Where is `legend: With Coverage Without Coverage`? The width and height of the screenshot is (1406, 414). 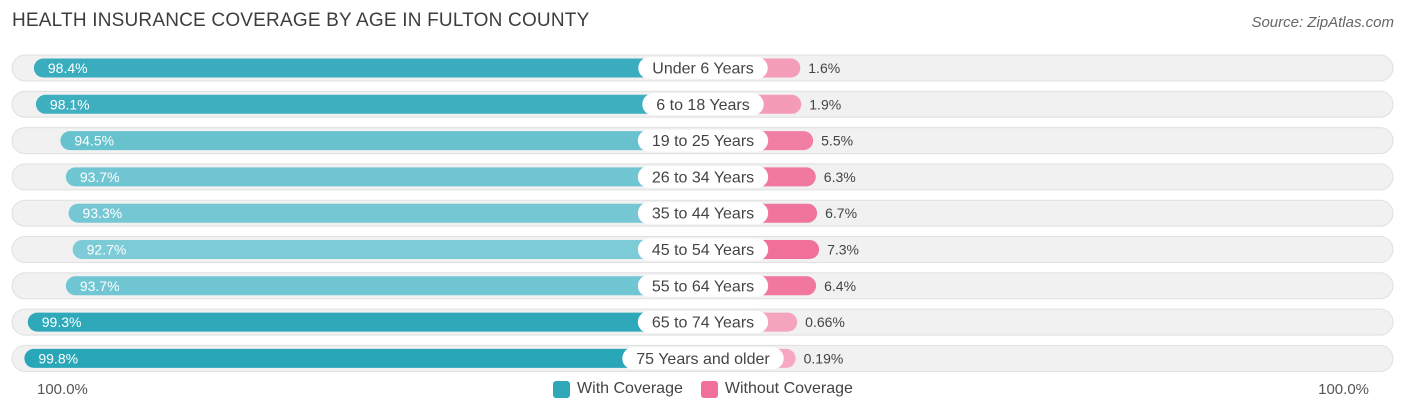
legend: With Coverage Without Coverage is located at coordinates (703, 389).